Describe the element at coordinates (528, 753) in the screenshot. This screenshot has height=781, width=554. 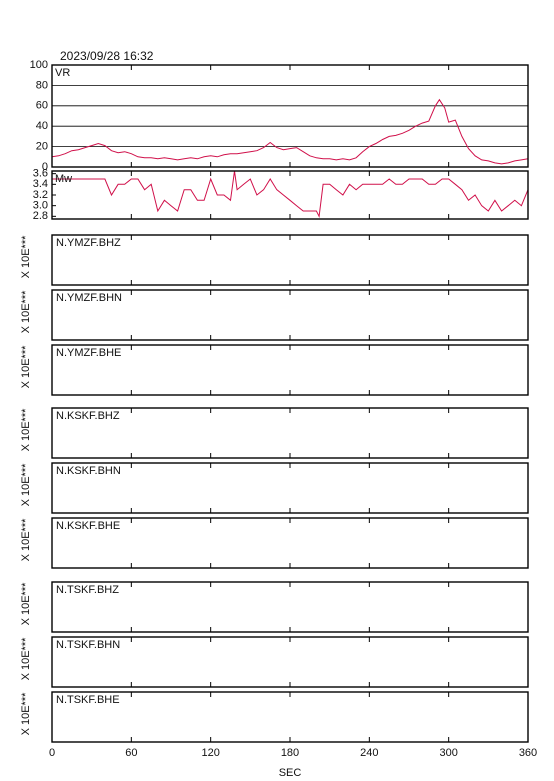
I see `x-tick-label: 360` at that location.